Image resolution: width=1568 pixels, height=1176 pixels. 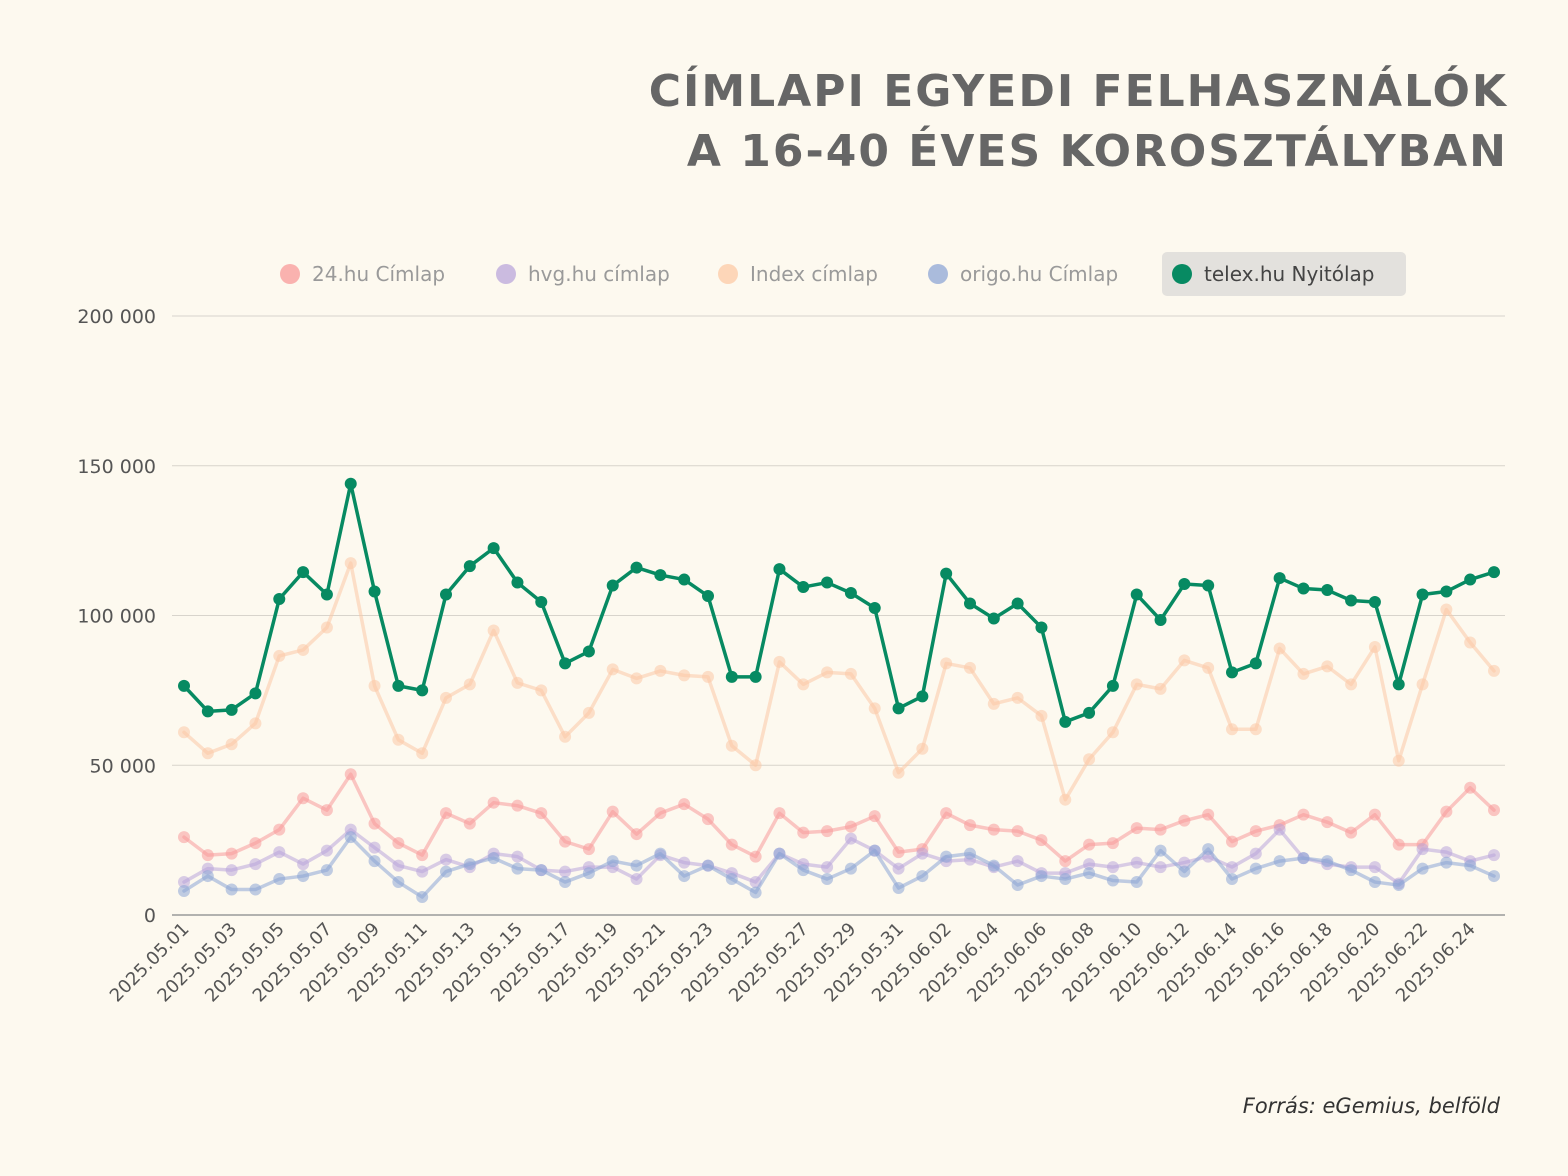 I want to click on legend-label: origo.hu Címlap, so click(x=1039, y=274).